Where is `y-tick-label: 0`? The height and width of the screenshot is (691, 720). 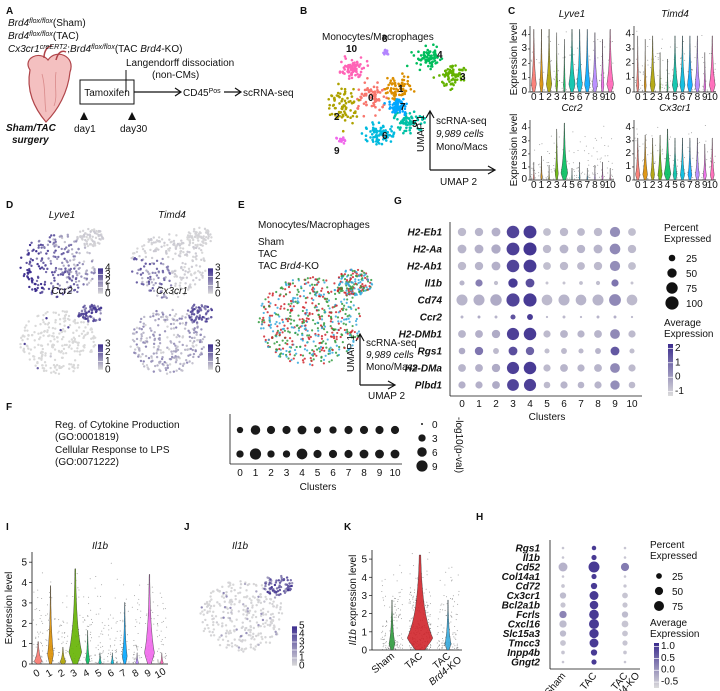 y-tick-label: 0 is located at coordinates (364, 651).